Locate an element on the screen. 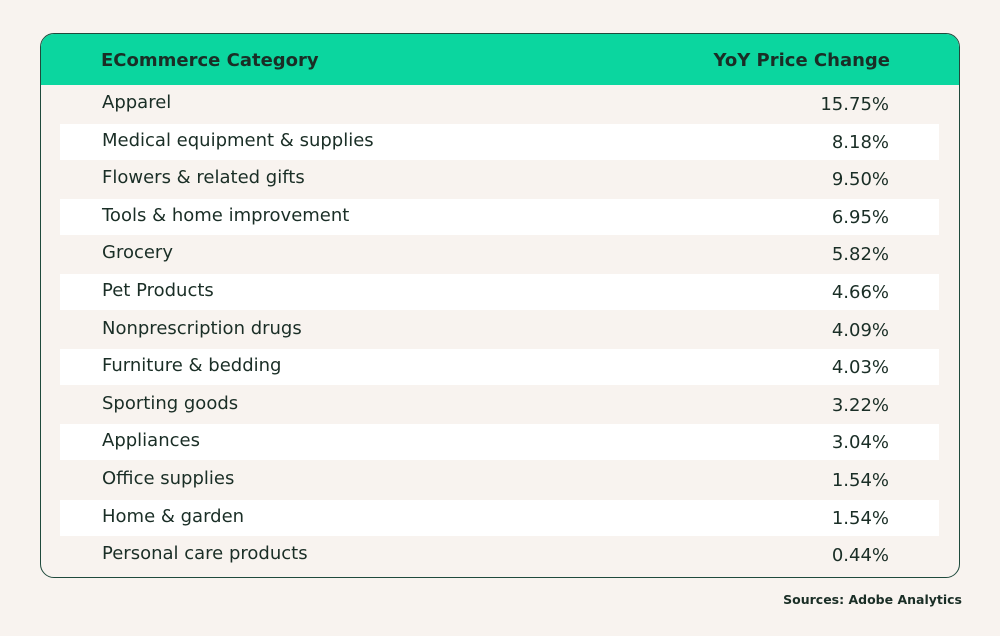 This screenshot has height=636, width=1000. table-row: Pet Products 4.66% is located at coordinates (499, 292).